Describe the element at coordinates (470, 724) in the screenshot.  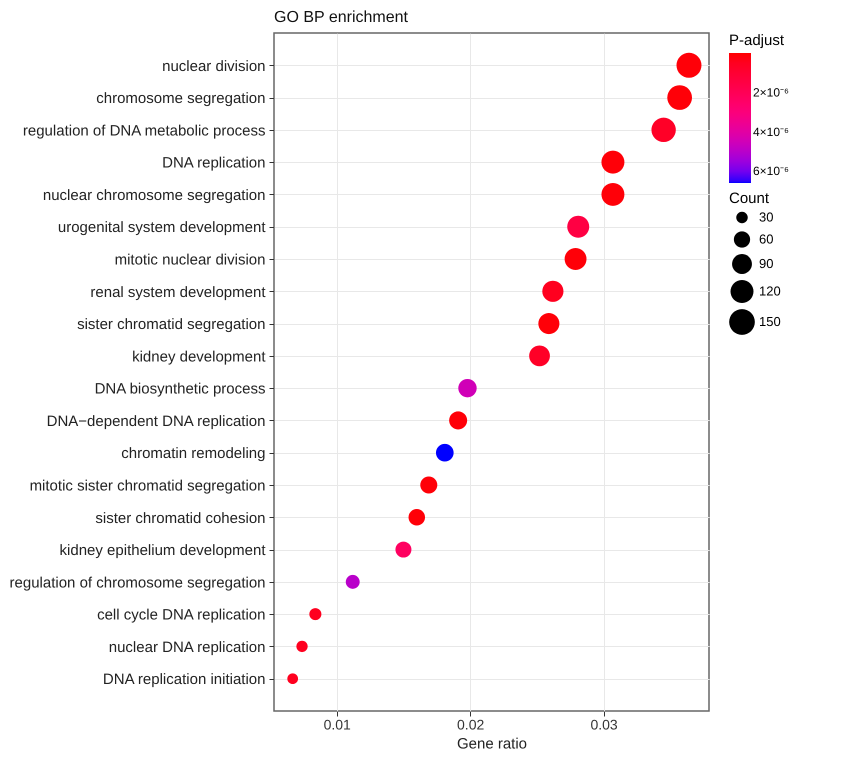
I see `x-tick-label: 0.02` at that location.